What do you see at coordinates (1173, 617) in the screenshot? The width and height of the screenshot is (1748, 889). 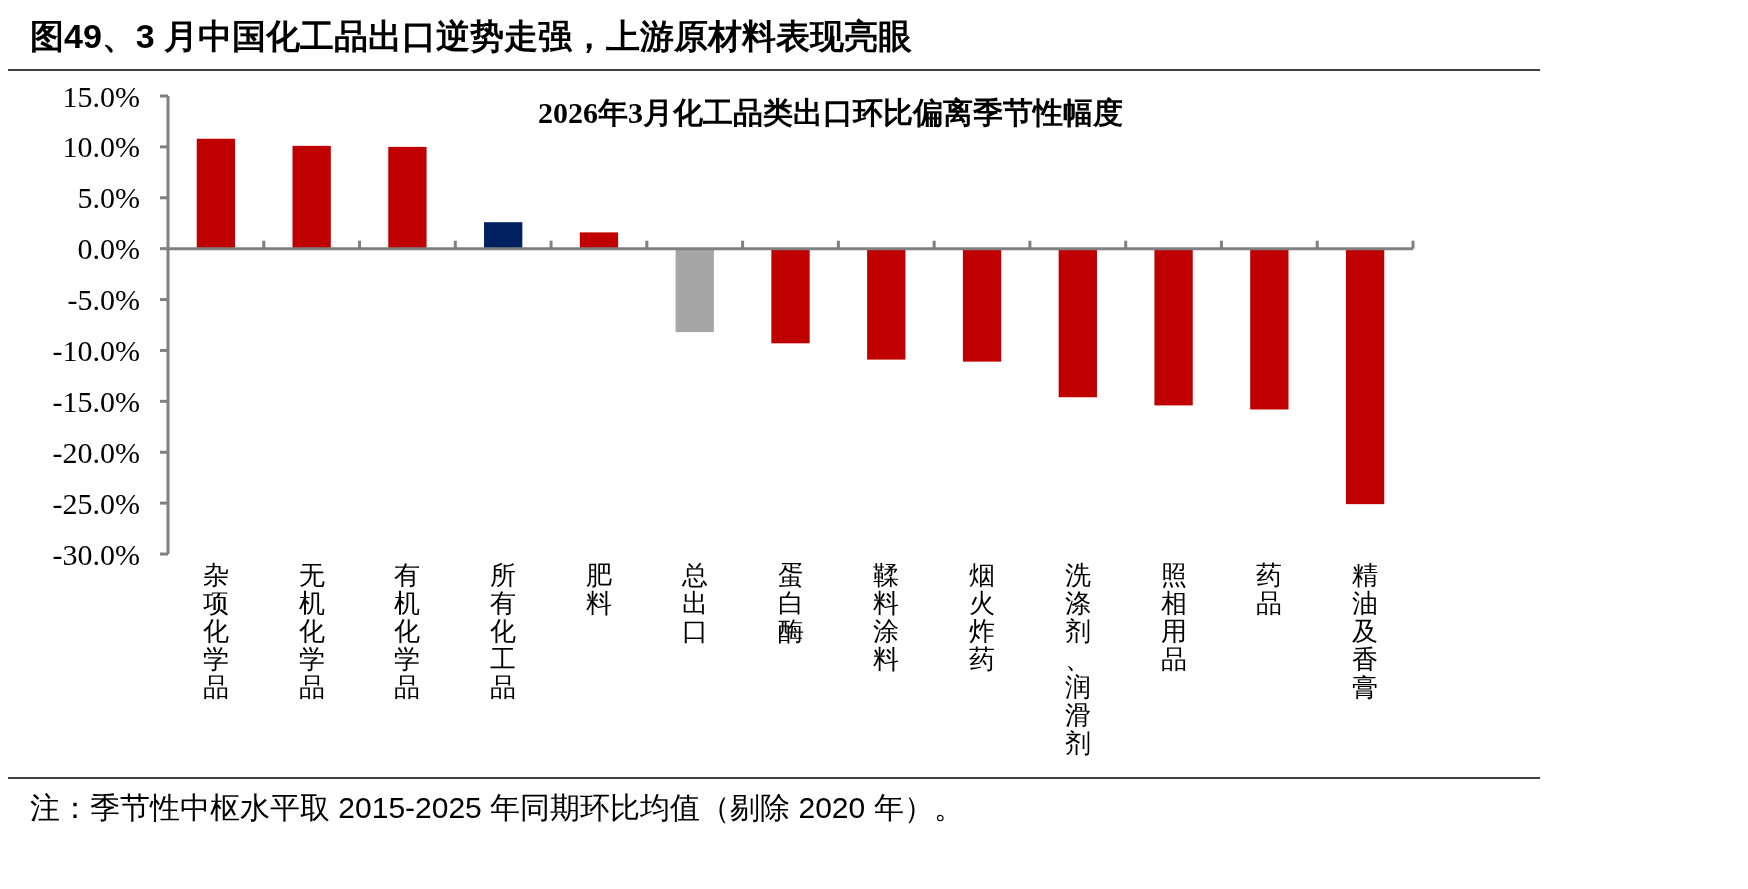 I see `x-tick-label: 照相用品` at bounding box center [1173, 617].